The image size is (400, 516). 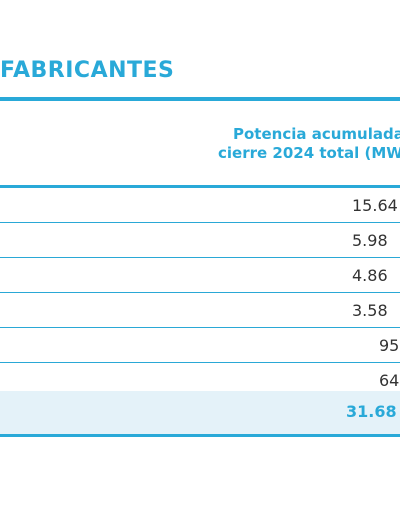 What do you see at coordinates (370, 240) in the screenshot?
I see `power-value: 5.98` at bounding box center [370, 240].